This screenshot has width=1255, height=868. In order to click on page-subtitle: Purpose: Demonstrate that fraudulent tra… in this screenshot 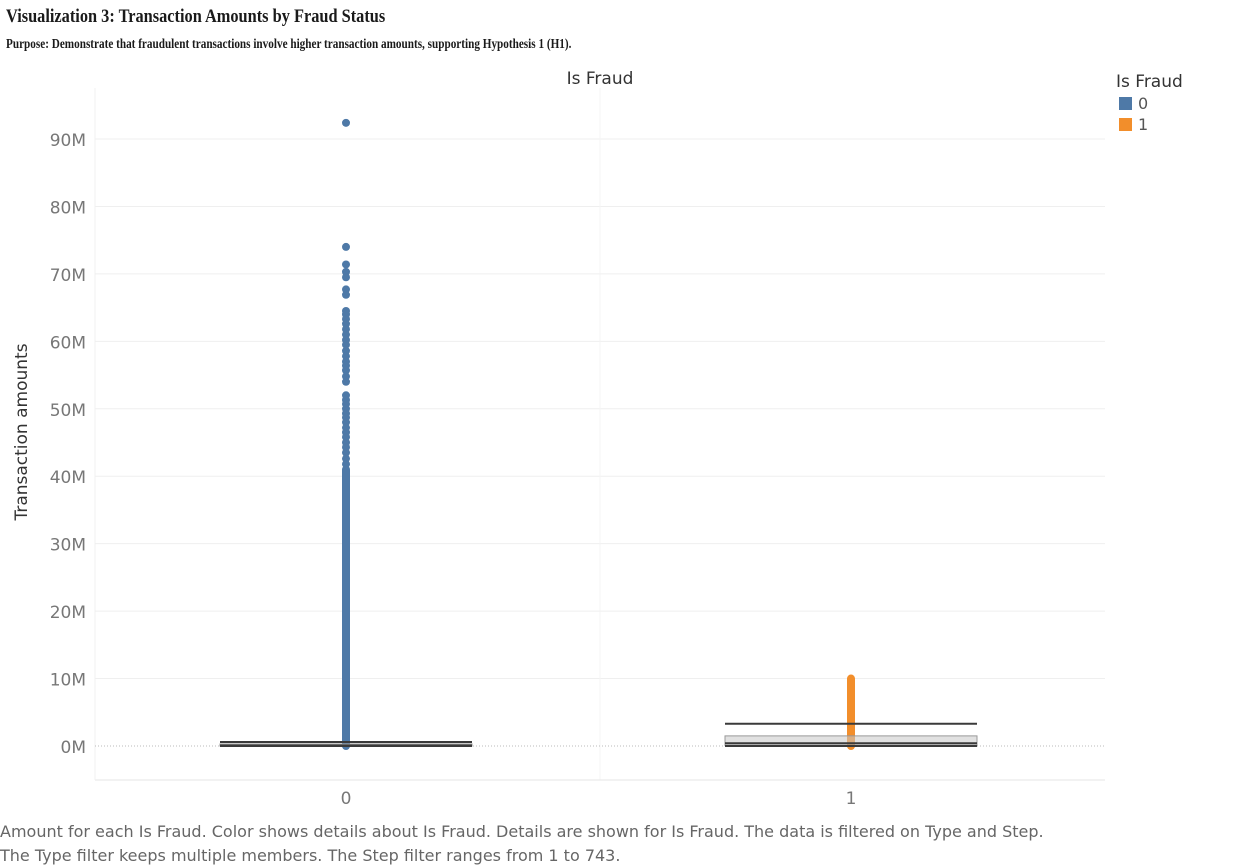, I will do `click(289, 44)`.